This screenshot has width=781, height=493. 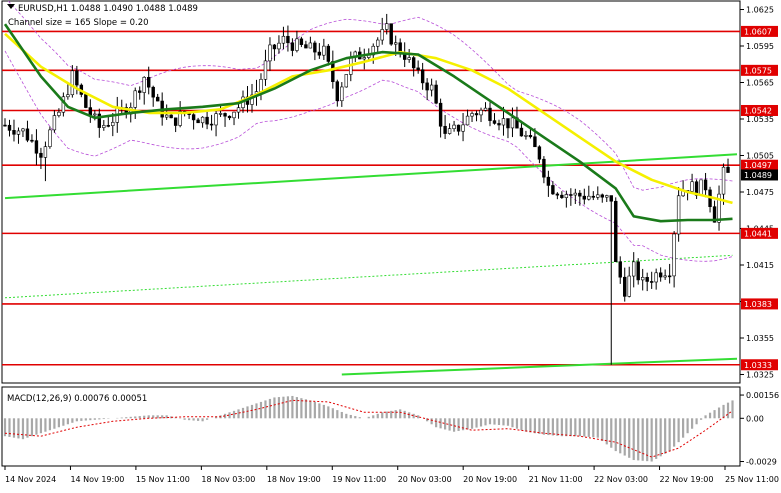 I want to click on x-tick-label: 14 Nov 19:00, so click(x=97, y=479).